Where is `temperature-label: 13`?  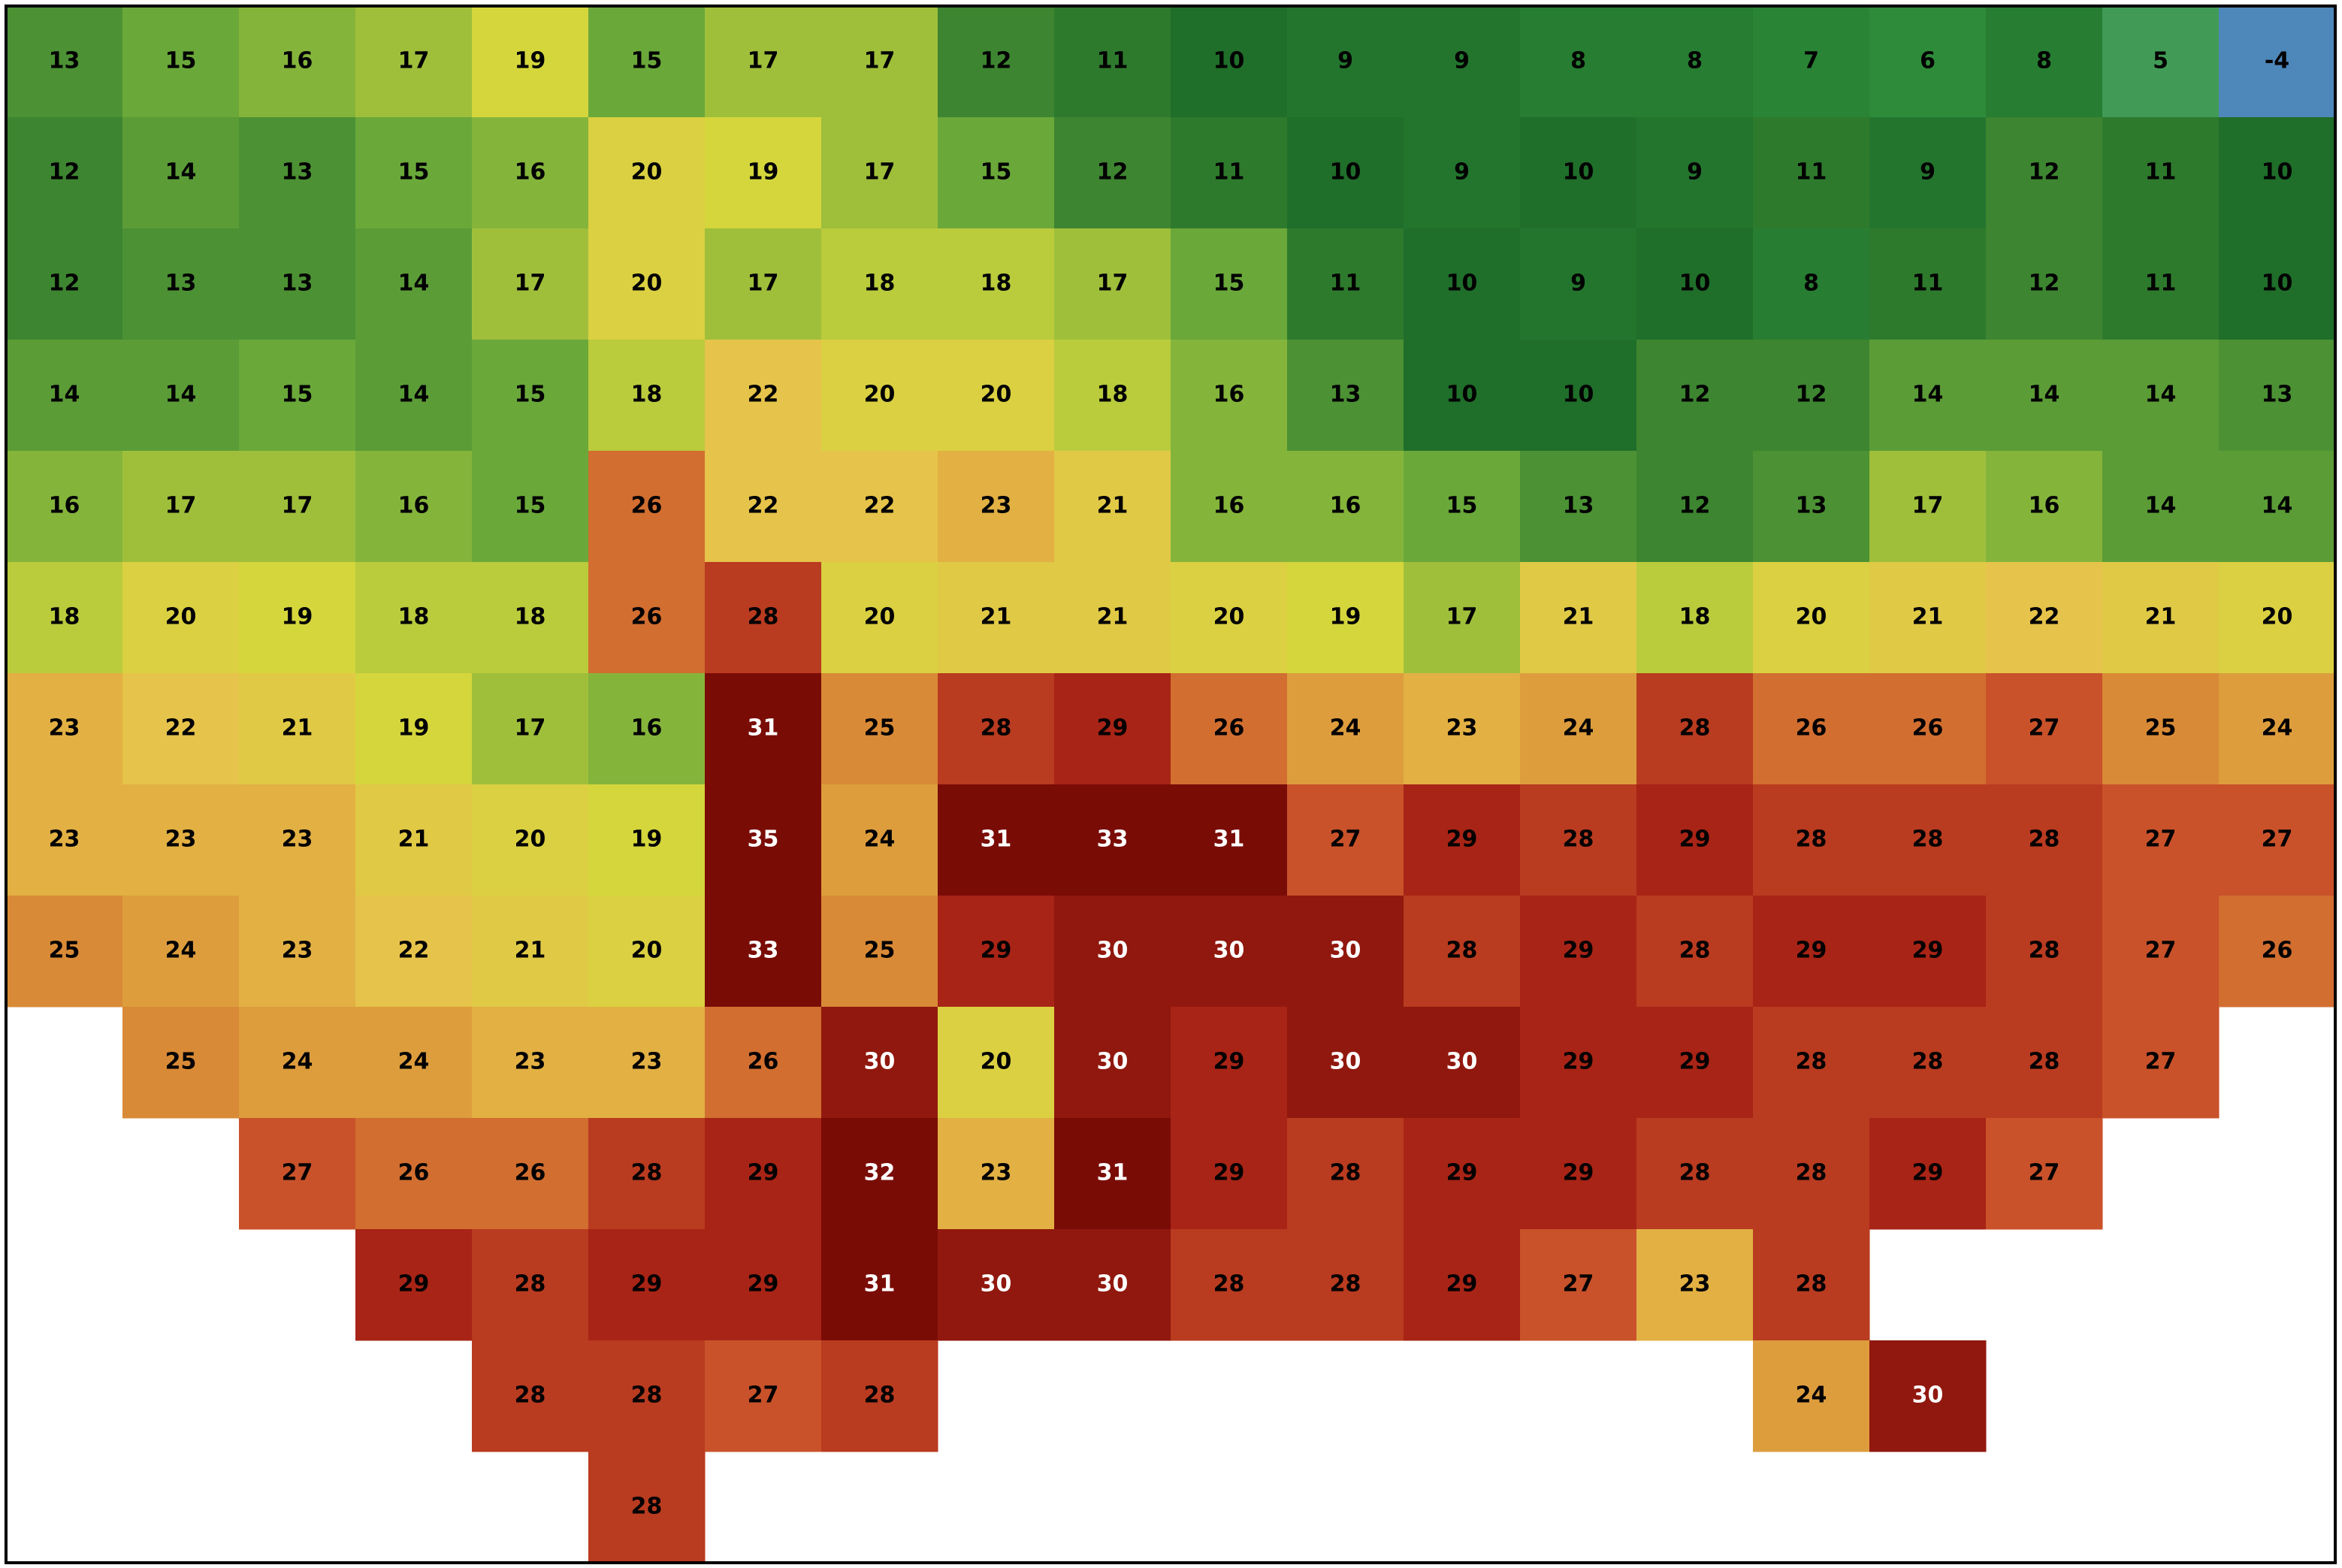 temperature-label: 13 is located at coordinates (297, 172).